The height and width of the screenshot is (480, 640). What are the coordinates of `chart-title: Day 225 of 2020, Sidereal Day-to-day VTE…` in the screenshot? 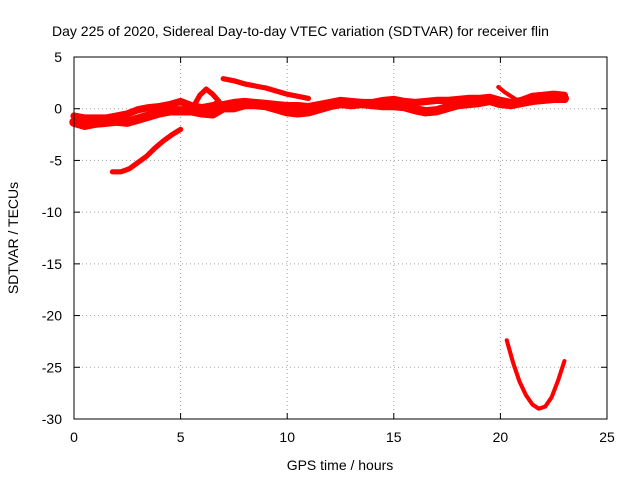 It's located at (300, 31).